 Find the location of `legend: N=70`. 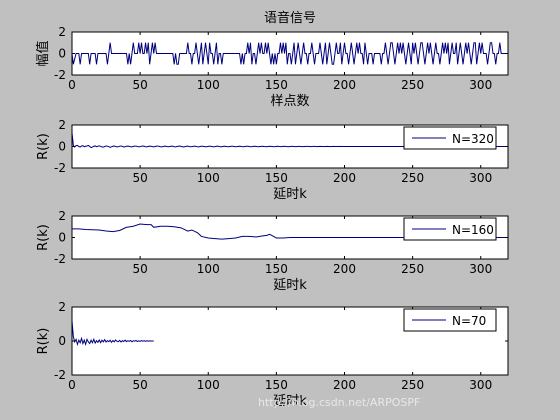

legend: N=70 is located at coordinates (450, 320).